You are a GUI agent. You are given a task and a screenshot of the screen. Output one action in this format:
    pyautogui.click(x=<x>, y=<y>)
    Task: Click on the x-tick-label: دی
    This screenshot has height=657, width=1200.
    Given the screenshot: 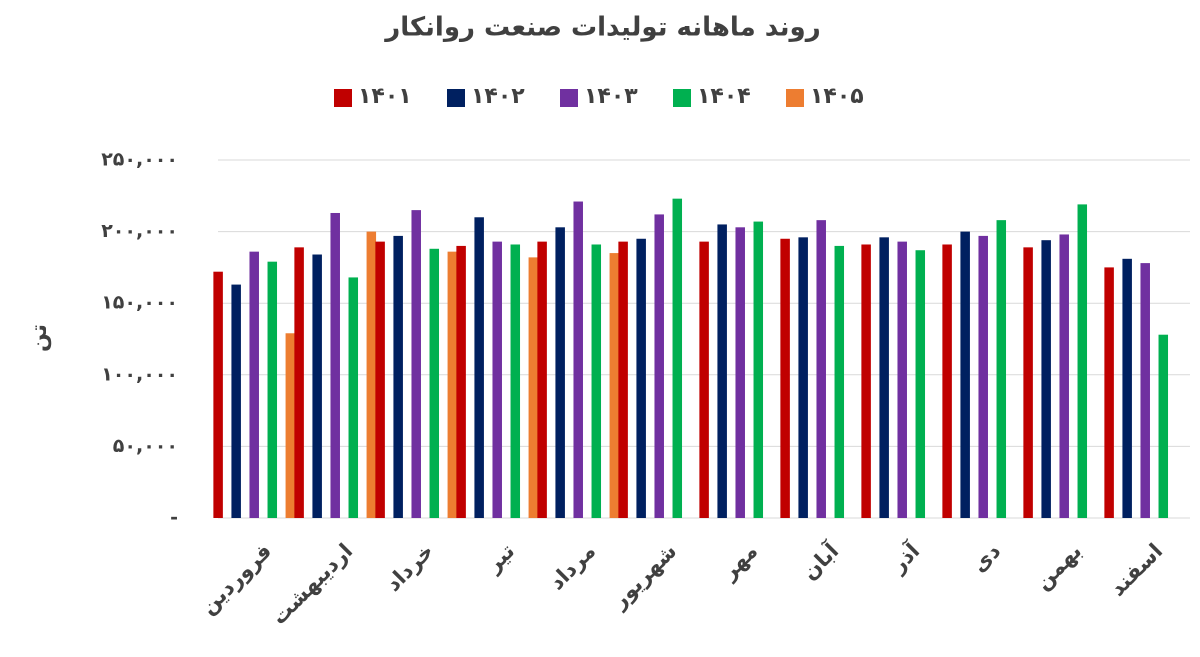 What is the action you would take?
    pyautogui.click(x=986, y=558)
    